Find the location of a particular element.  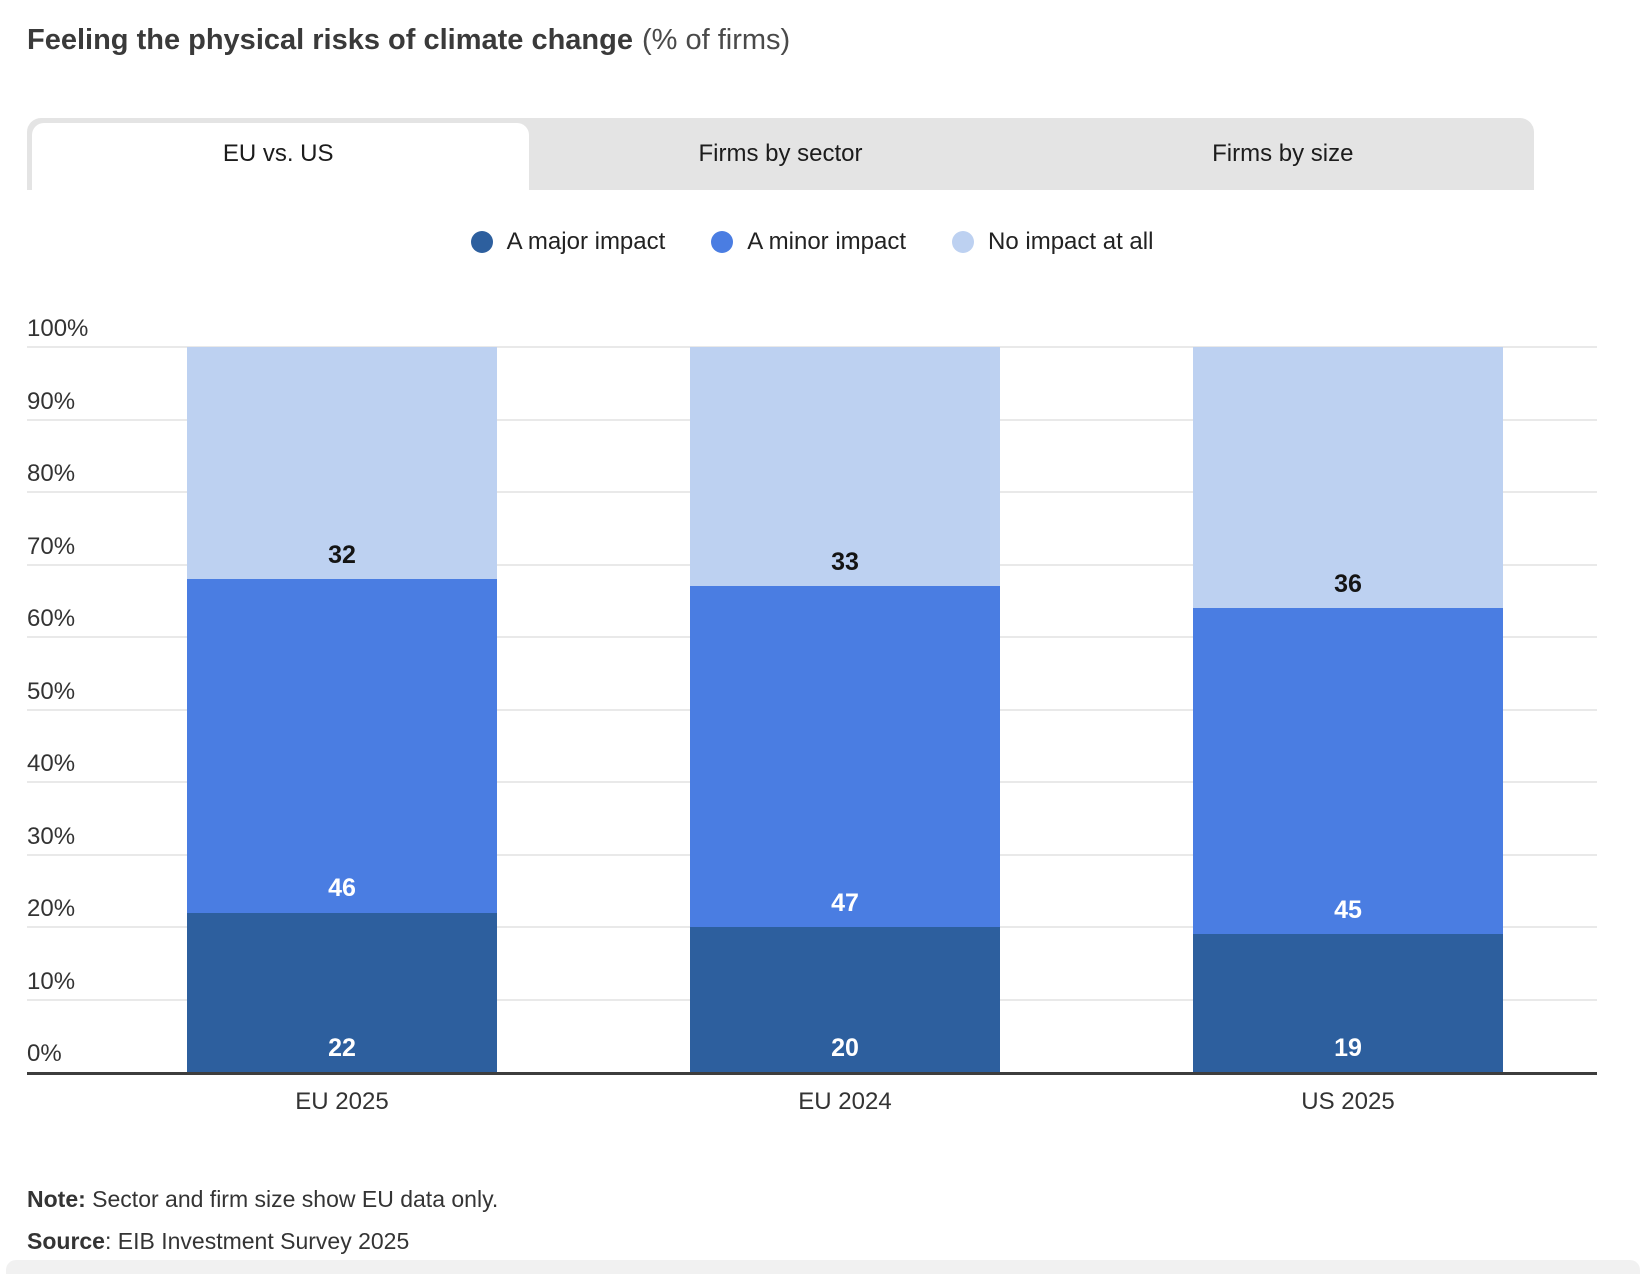

tab-bar: EU vs. US Firms by sector Firms by size is located at coordinates (780, 154).